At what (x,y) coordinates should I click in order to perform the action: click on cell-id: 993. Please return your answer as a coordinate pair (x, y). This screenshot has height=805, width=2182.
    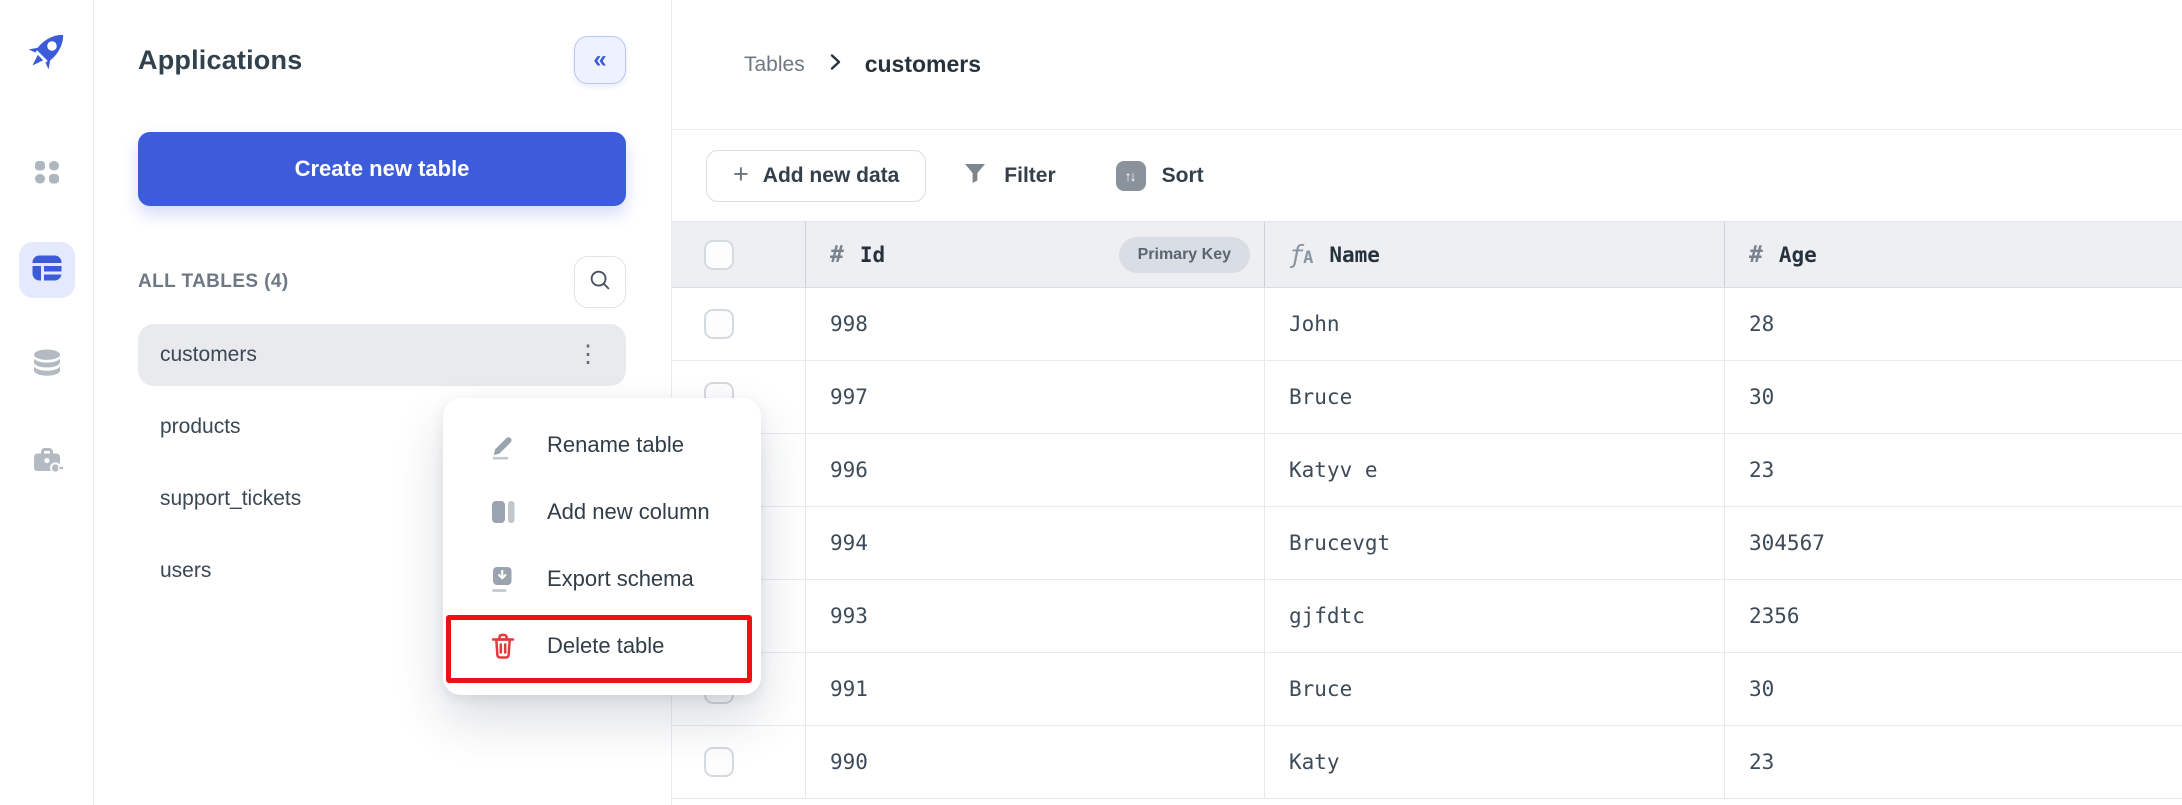
    Looking at the image, I should click on (1034, 616).